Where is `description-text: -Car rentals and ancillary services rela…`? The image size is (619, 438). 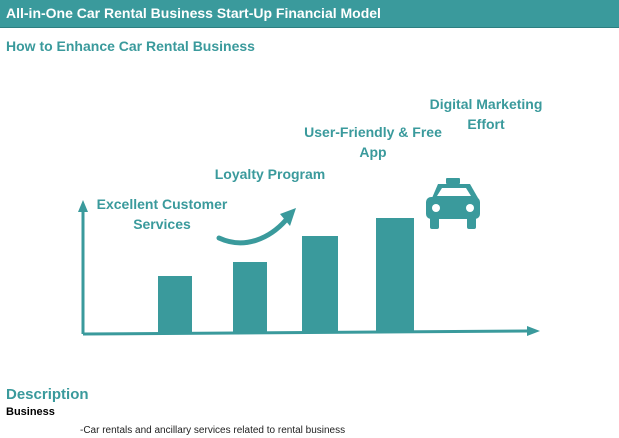
description-text: -Car rentals and ancillary services rela… is located at coordinates (213, 430).